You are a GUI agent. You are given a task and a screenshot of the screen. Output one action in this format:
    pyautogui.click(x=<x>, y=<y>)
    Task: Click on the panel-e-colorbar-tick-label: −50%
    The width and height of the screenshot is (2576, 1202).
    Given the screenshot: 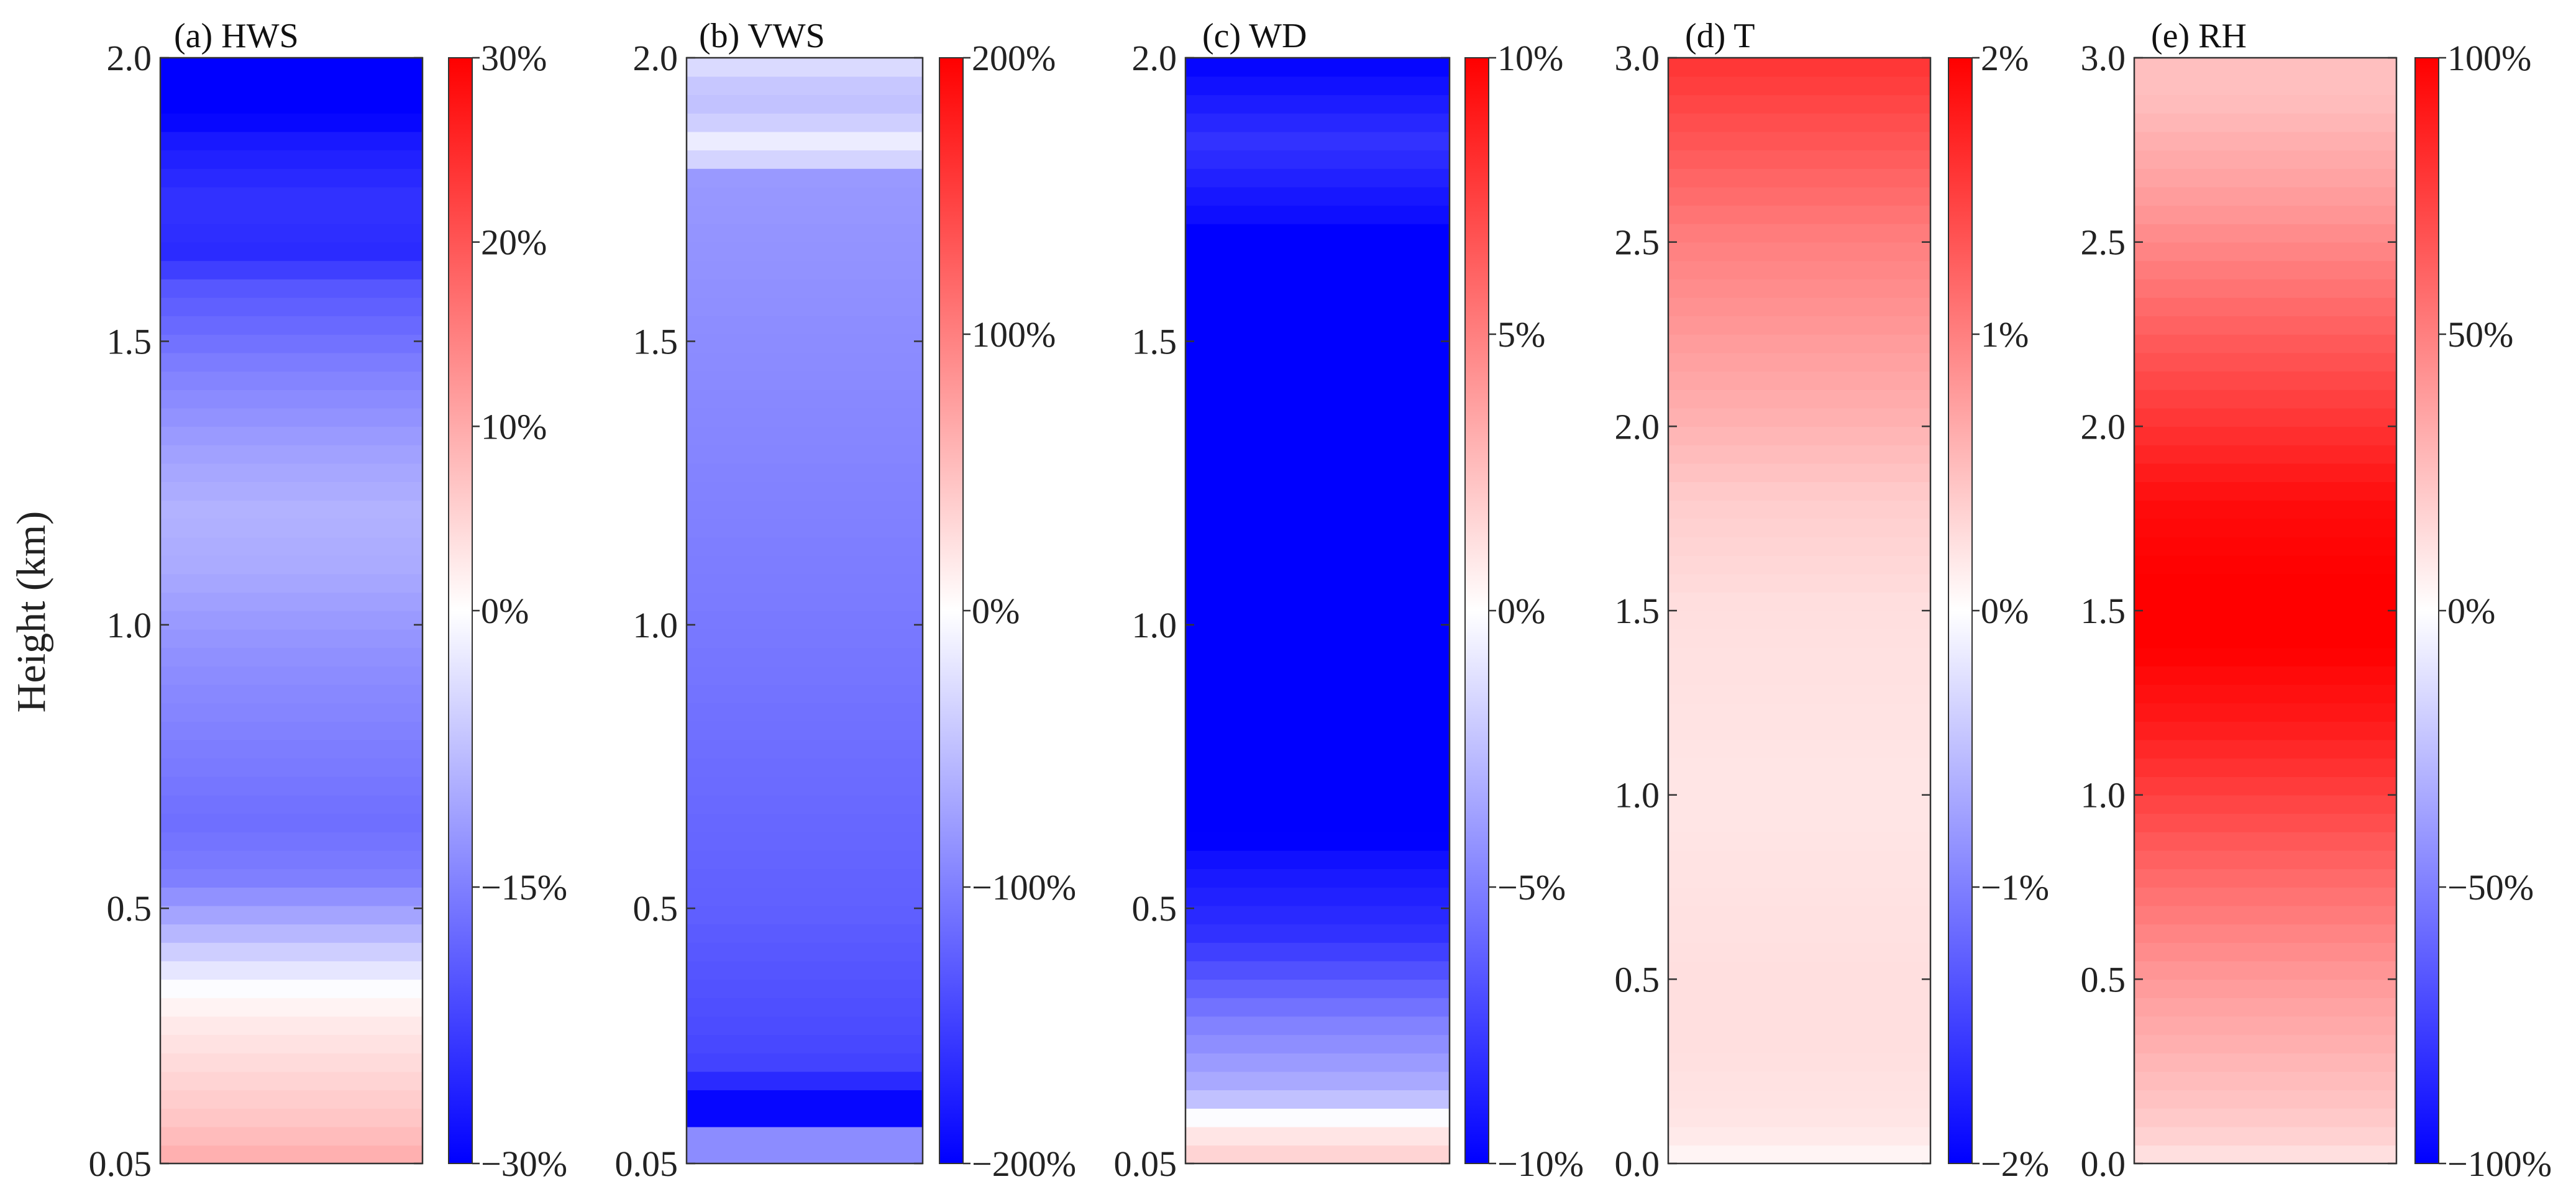 What is the action you would take?
    pyautogui.click(x=2490, y=887)
    